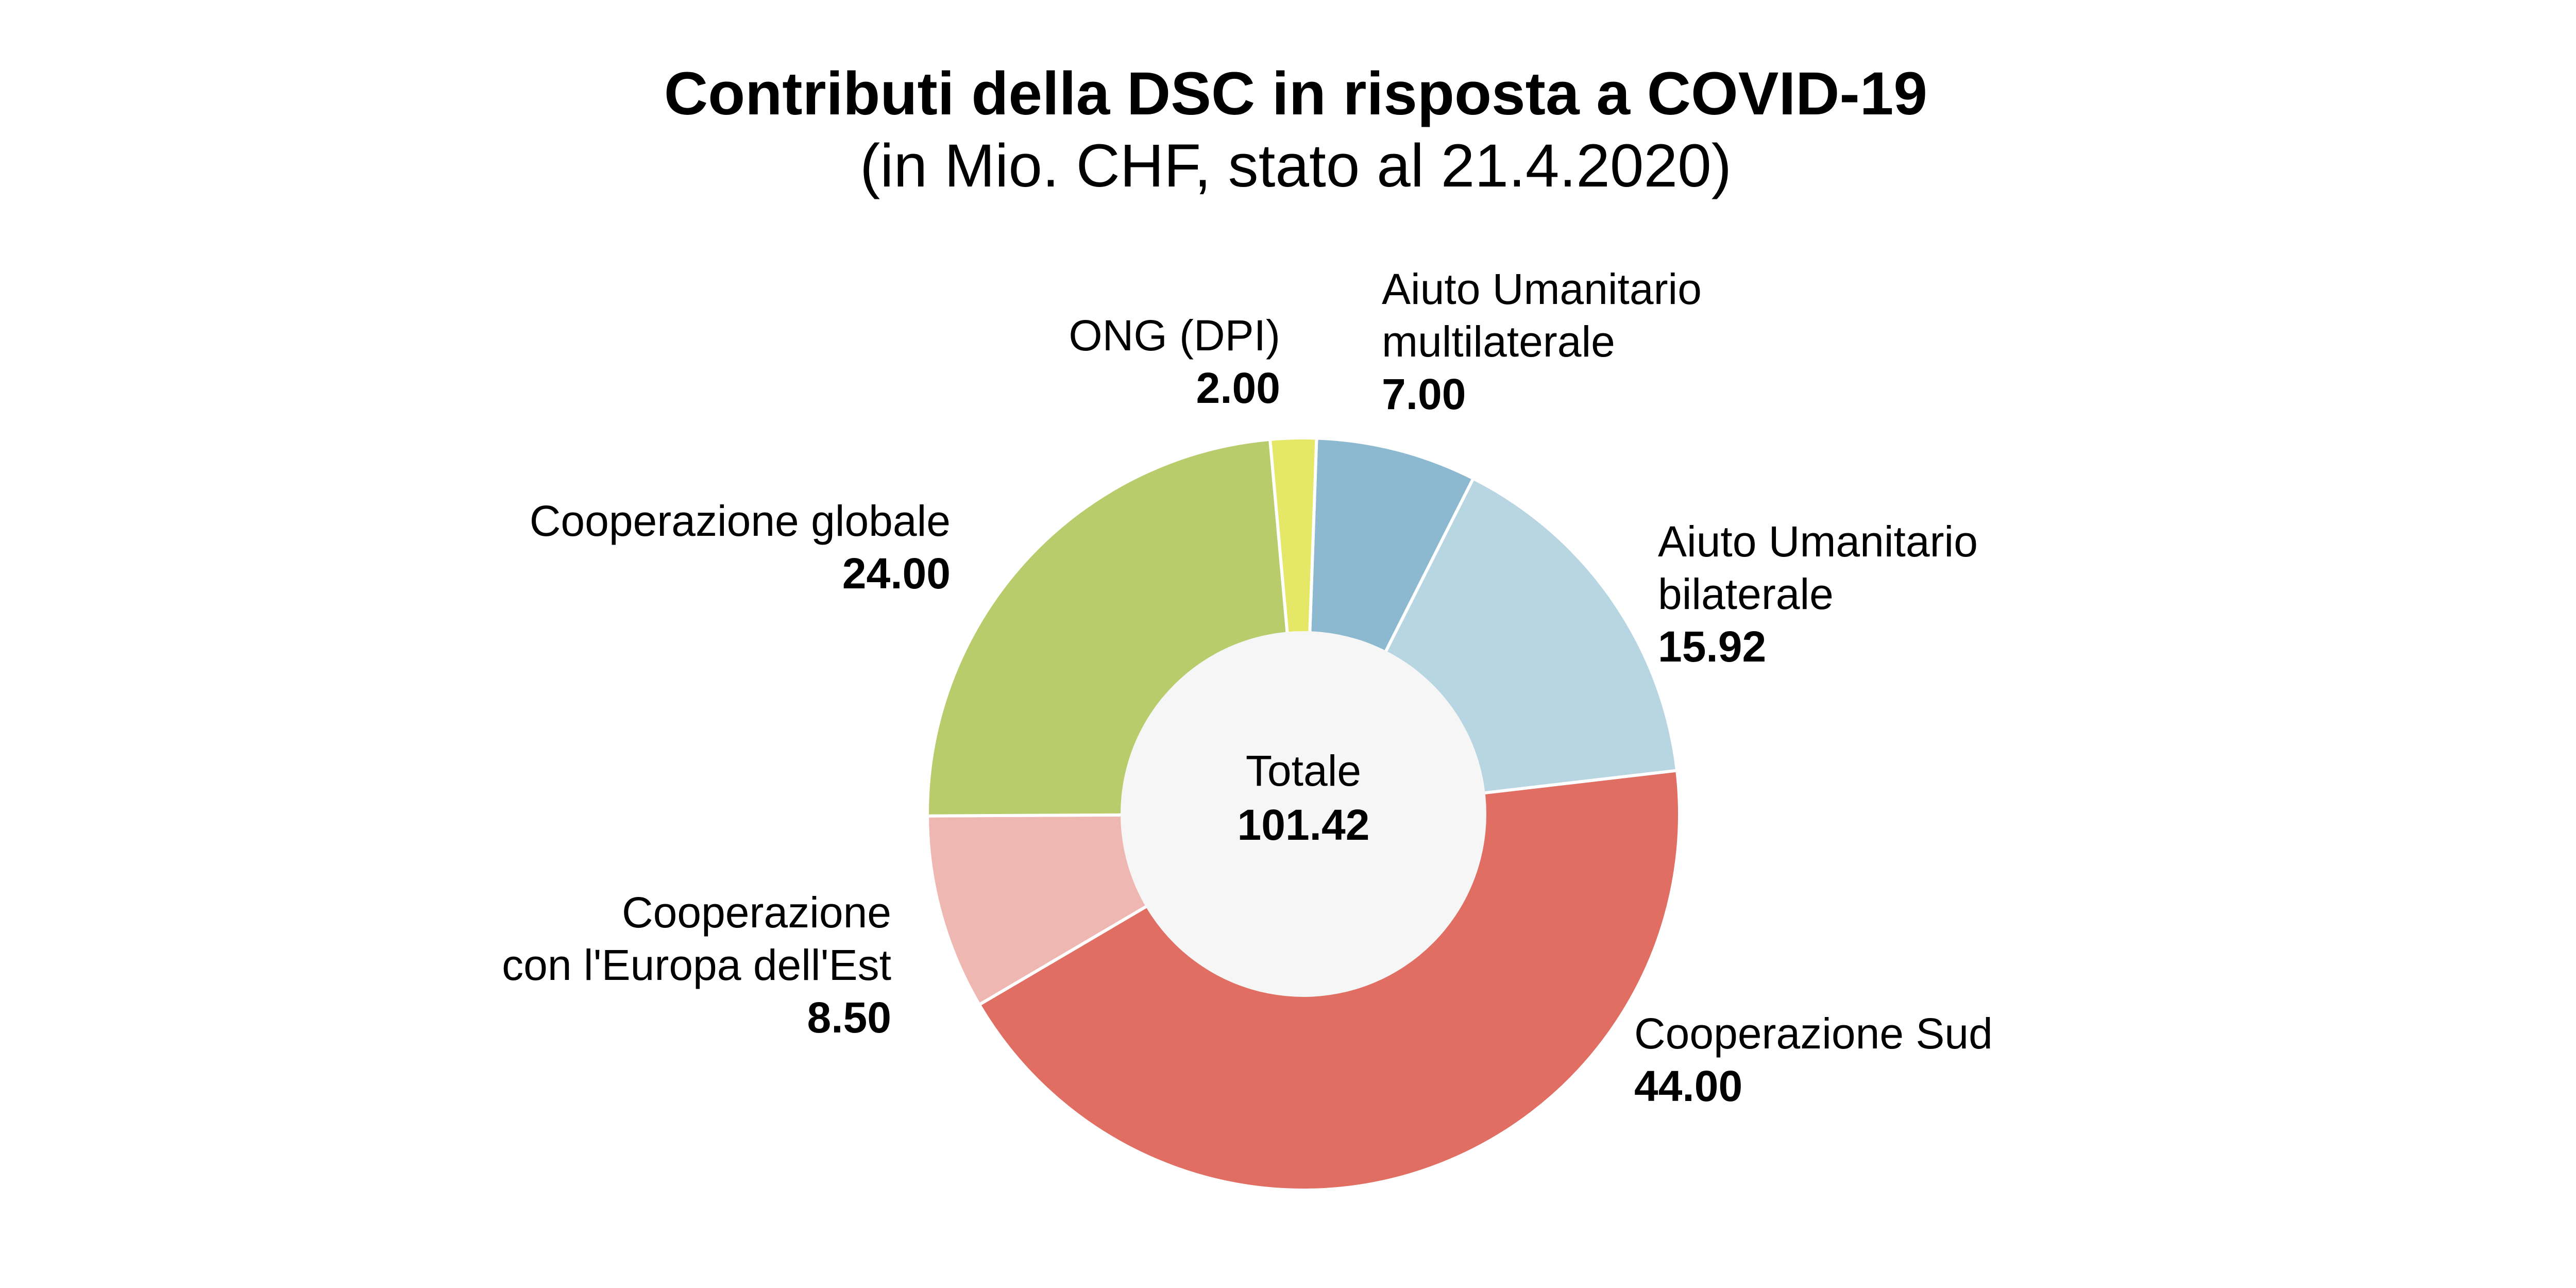  I want to click on slice-label: con l'Europa dell'Est, so click(696, 965).